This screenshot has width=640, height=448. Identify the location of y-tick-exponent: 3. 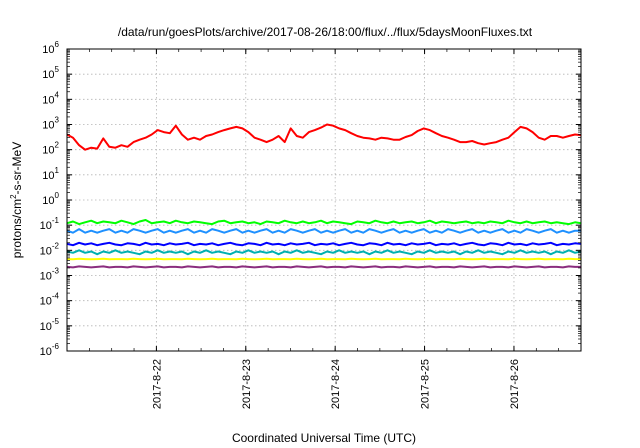
(57, 120).